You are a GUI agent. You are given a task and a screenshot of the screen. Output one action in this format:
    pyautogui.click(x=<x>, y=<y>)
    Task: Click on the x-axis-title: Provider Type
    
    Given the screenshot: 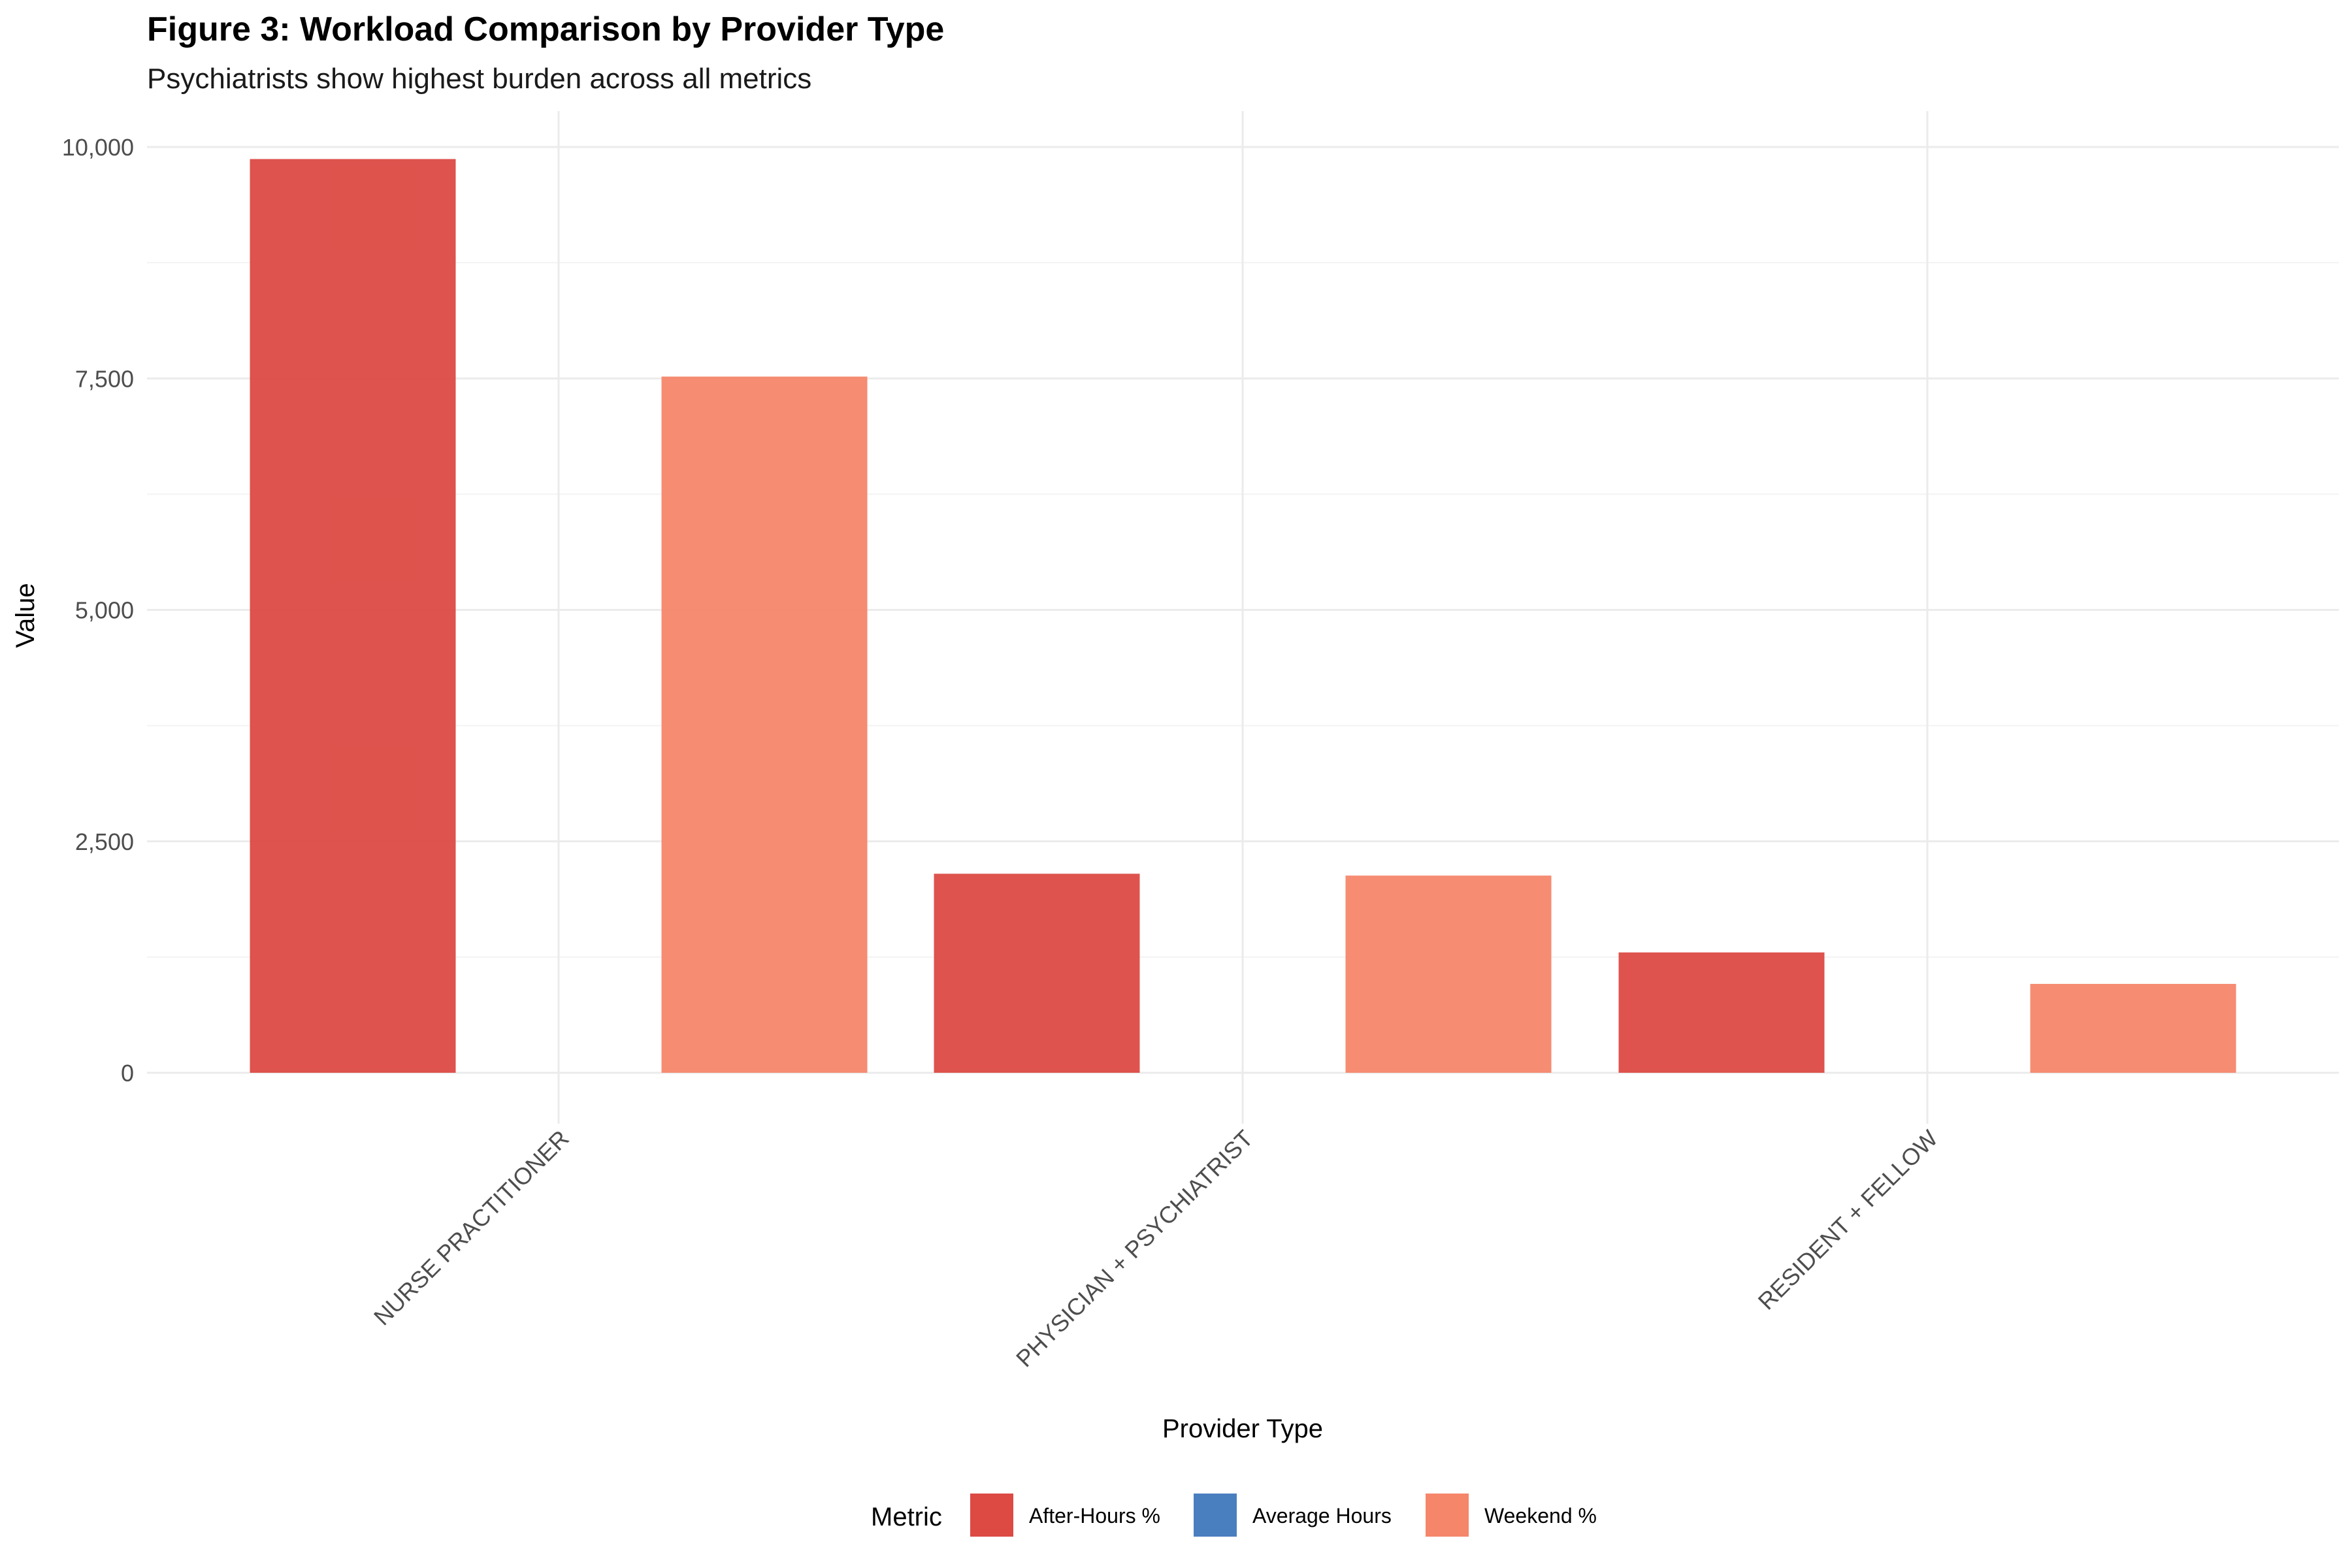 What is the action you would take?
    pyautogui.click(x=1242, y=1428)
    